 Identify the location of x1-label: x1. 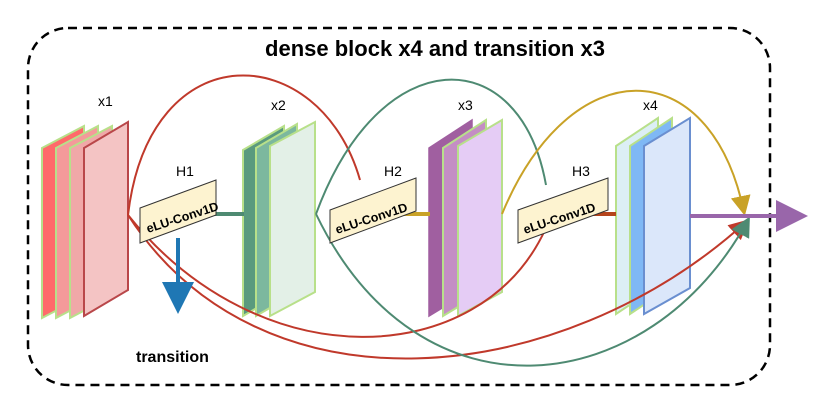
(105, 101).